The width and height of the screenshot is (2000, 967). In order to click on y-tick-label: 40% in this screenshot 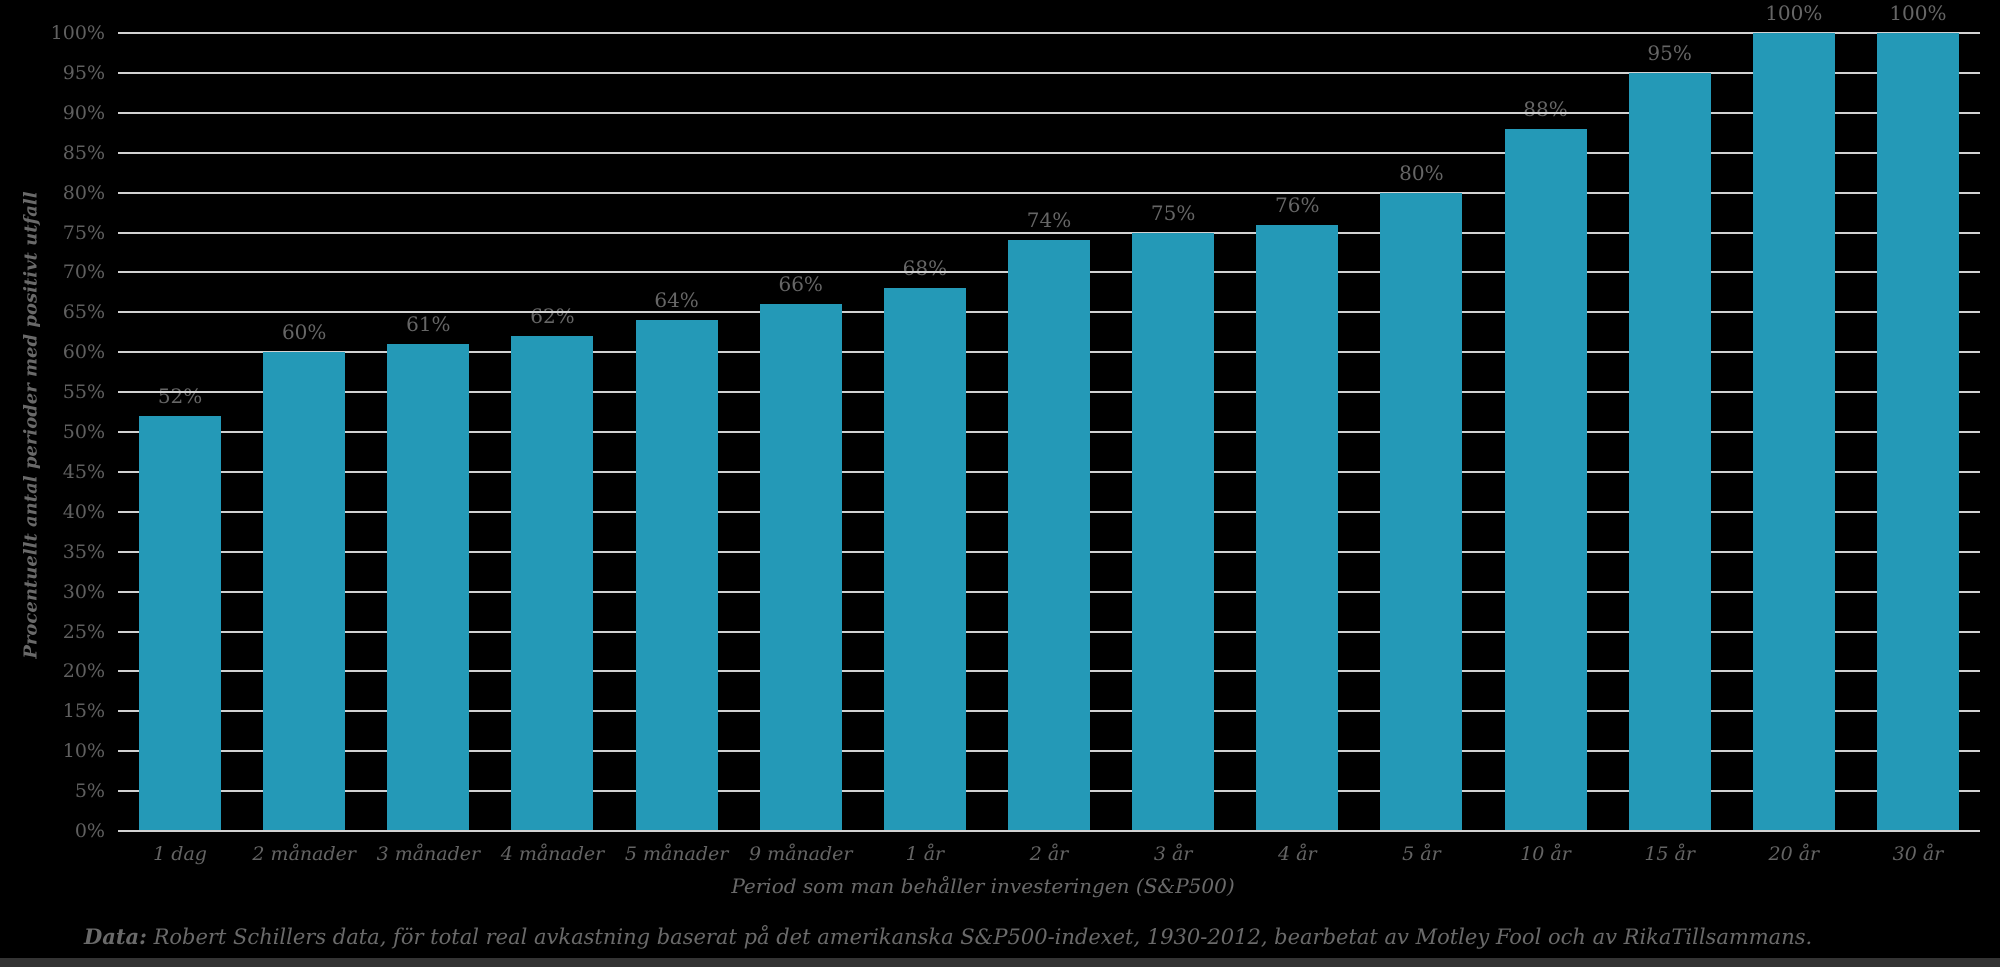, I will do `click(83, 511)`.